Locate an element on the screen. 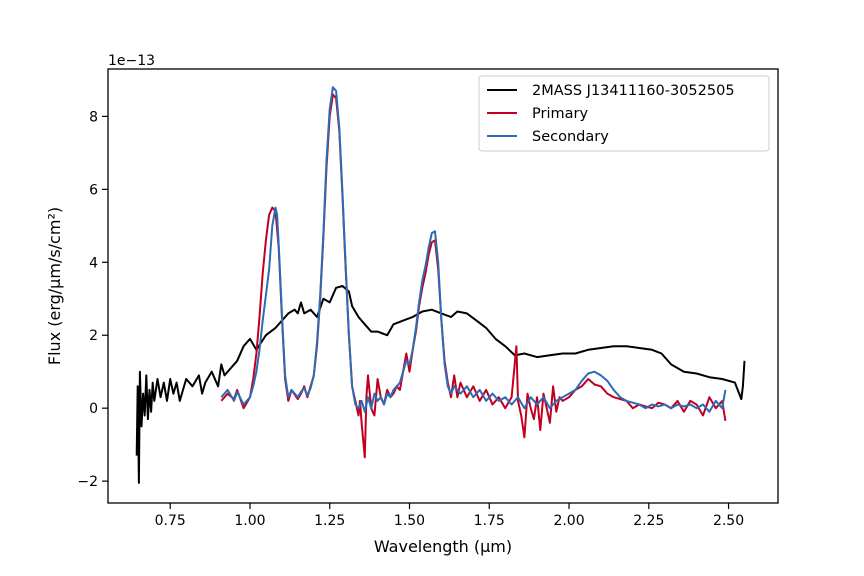 This screenshot has height=576, width=864. x-tick-label: 1.00 is located at coordinates (249, 521).